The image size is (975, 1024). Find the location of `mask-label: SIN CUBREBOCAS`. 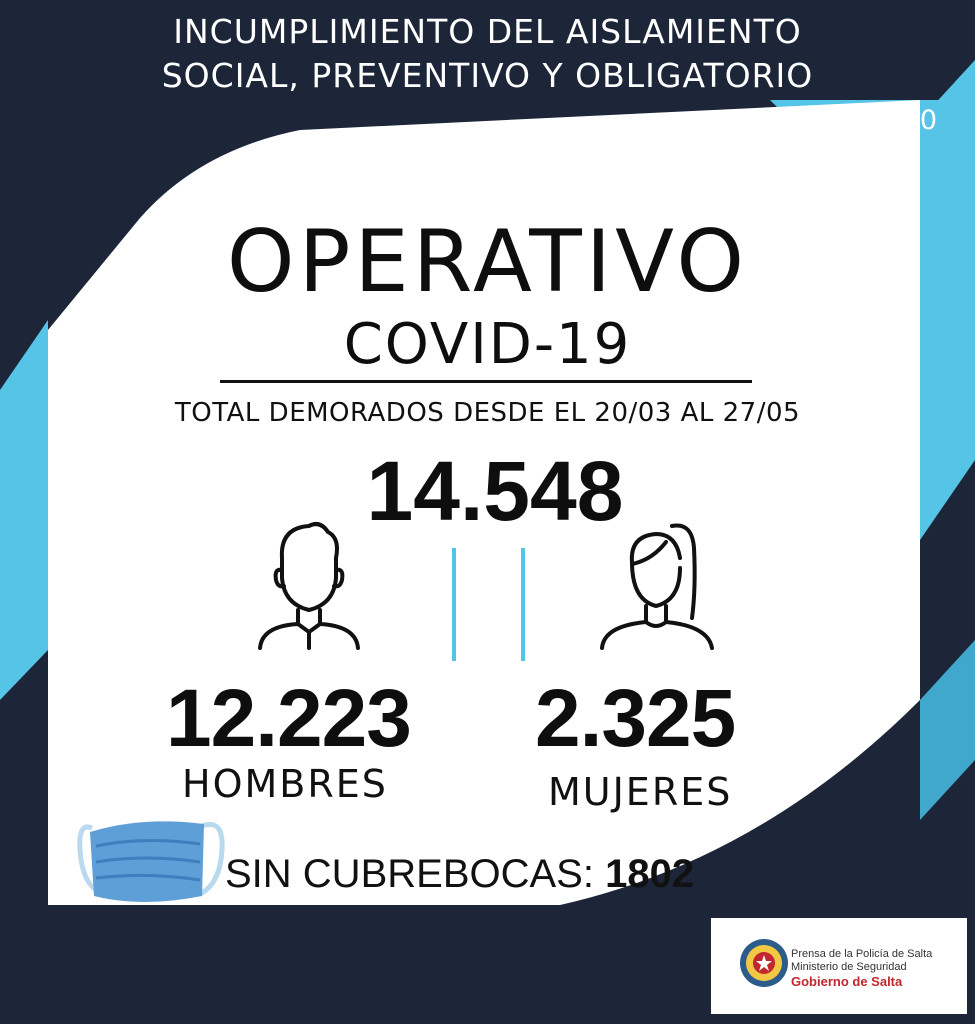

mask-label: SIN CUBREBOCAS is located at coordinates (404, 874).